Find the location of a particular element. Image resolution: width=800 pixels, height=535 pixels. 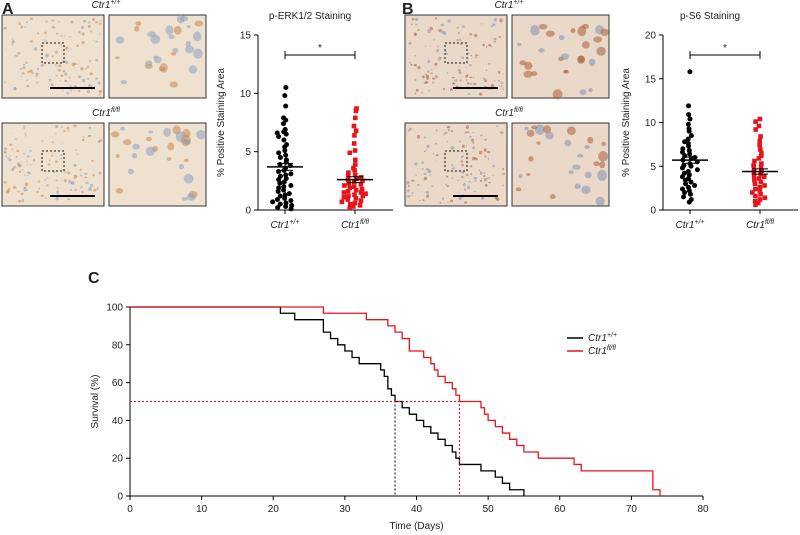

sem-bar is located at coordinates (690, 160).